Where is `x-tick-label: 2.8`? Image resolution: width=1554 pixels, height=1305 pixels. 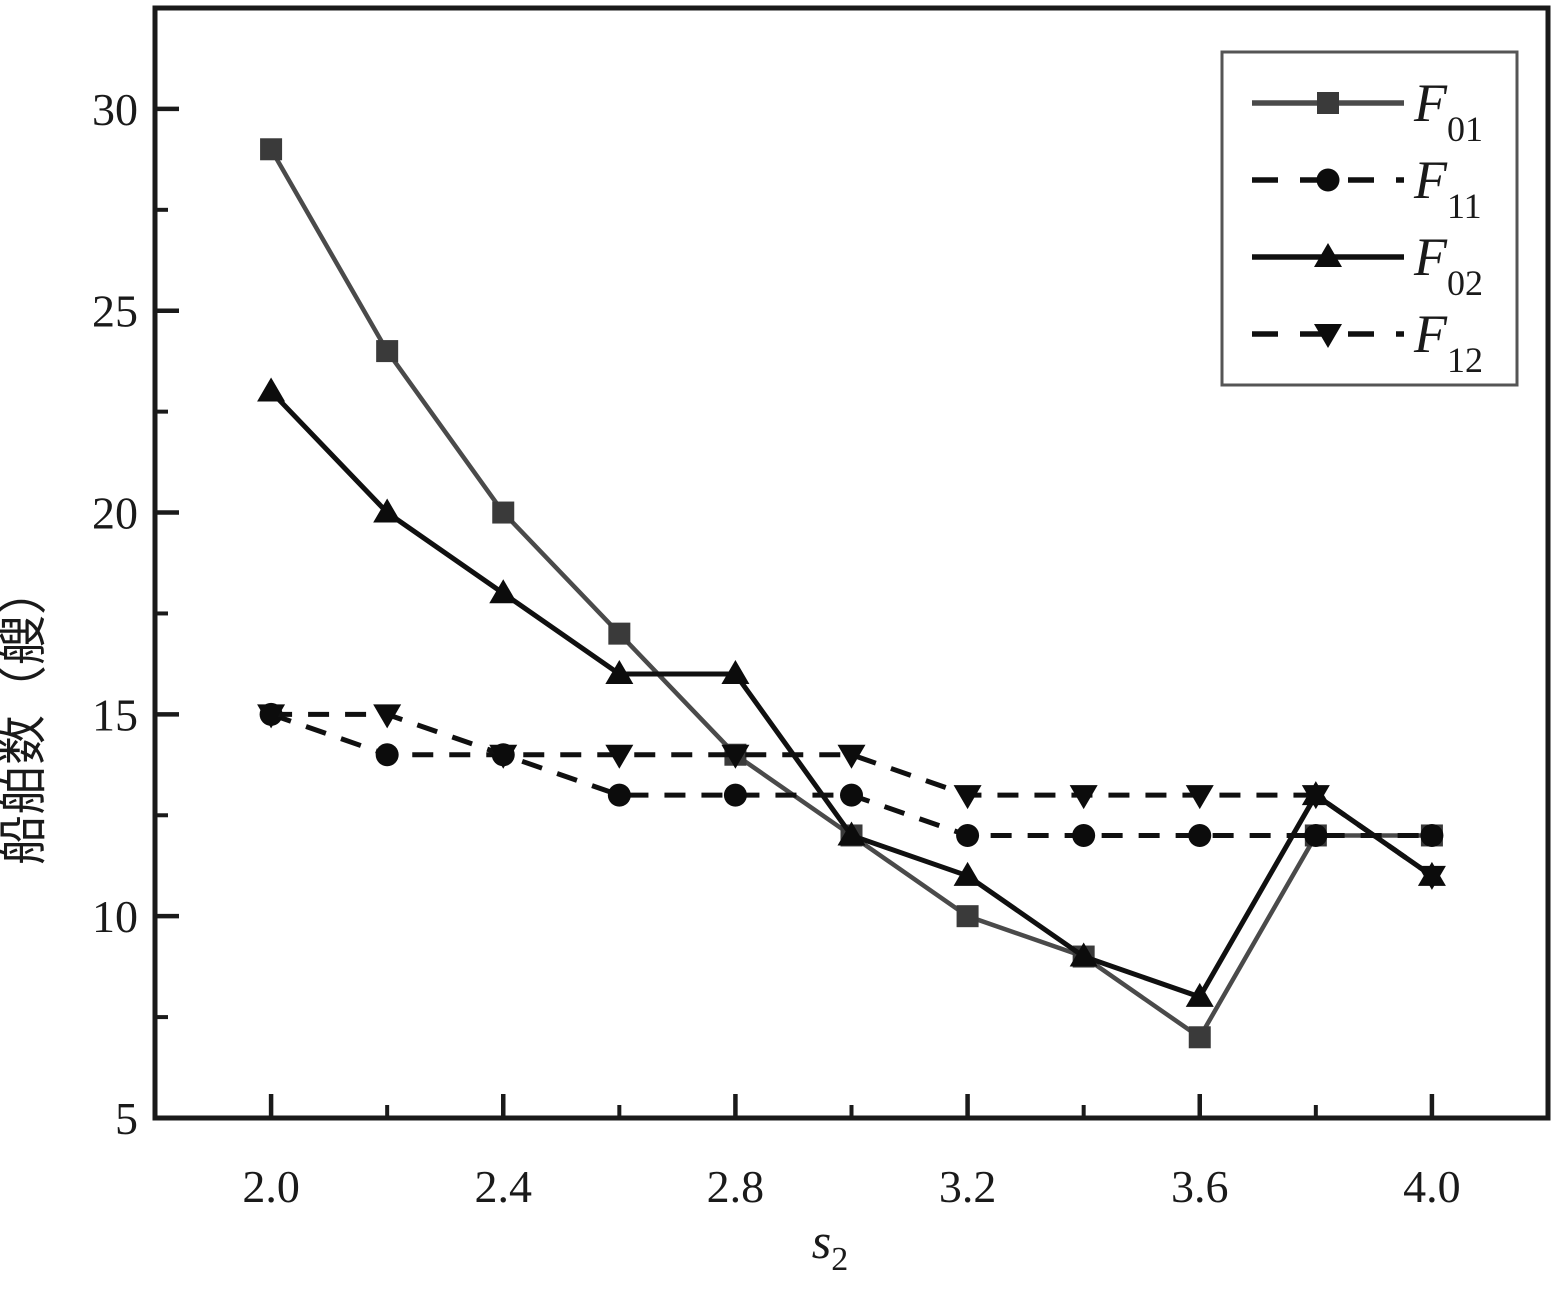 x-tick-label: 2.8 is located at coordinates (736, 1186).